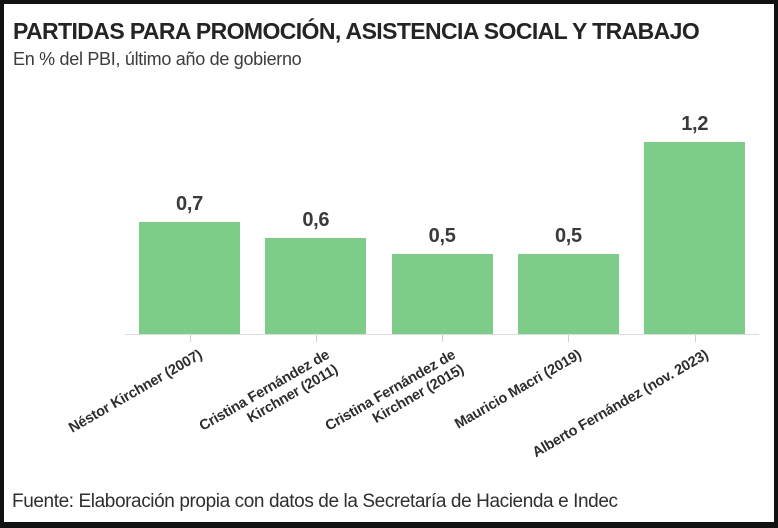 This screenshot has height=528, width=778. What do you see at coordinates (442, 236) in the screenshot?
I see `bar-value-label-2: 0,5` at bounding box center [442, 236].